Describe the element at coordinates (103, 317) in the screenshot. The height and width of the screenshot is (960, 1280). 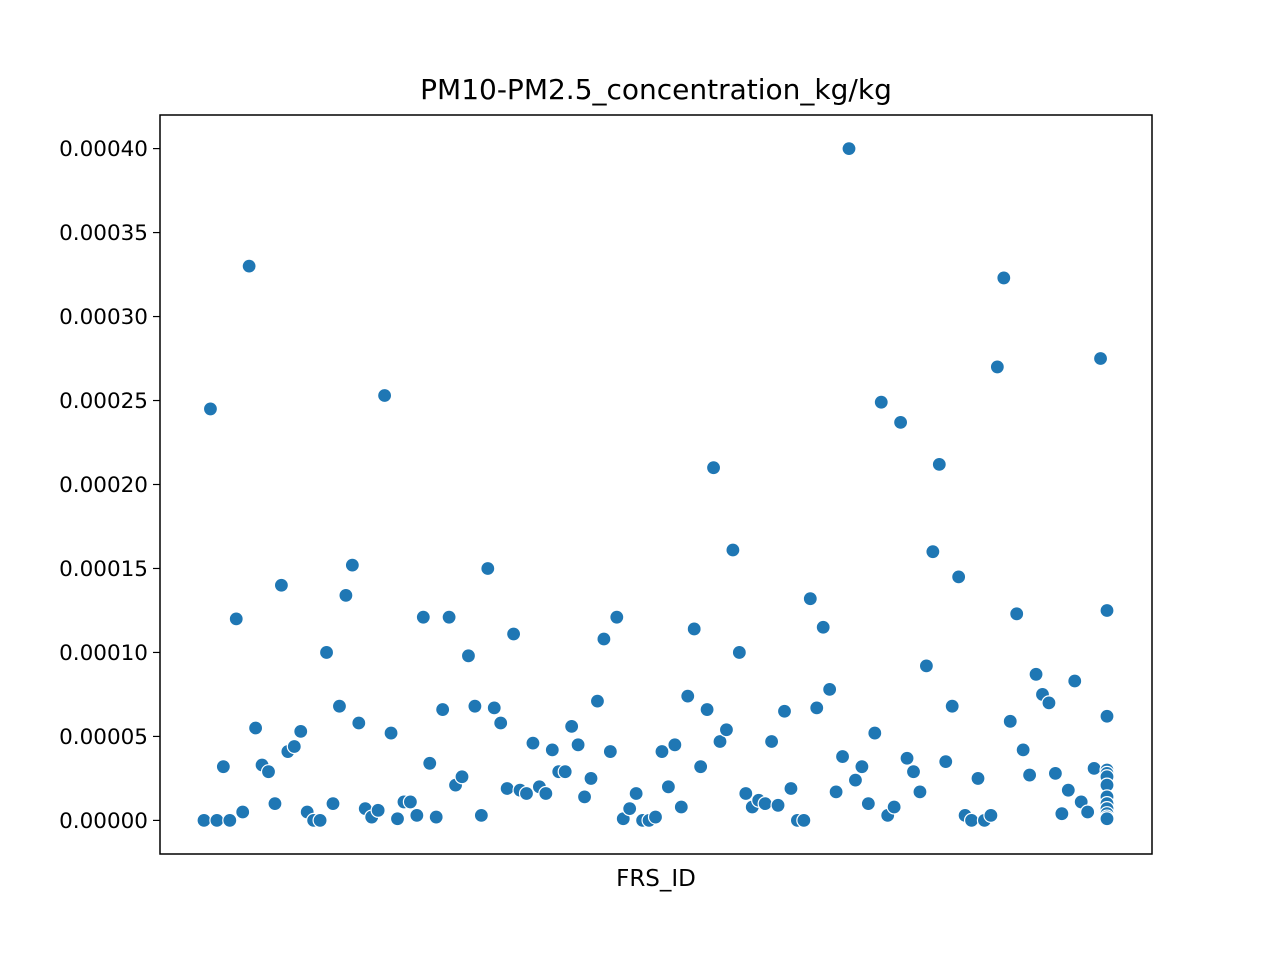
I see `y-tick-label: 0.00030` at that location.